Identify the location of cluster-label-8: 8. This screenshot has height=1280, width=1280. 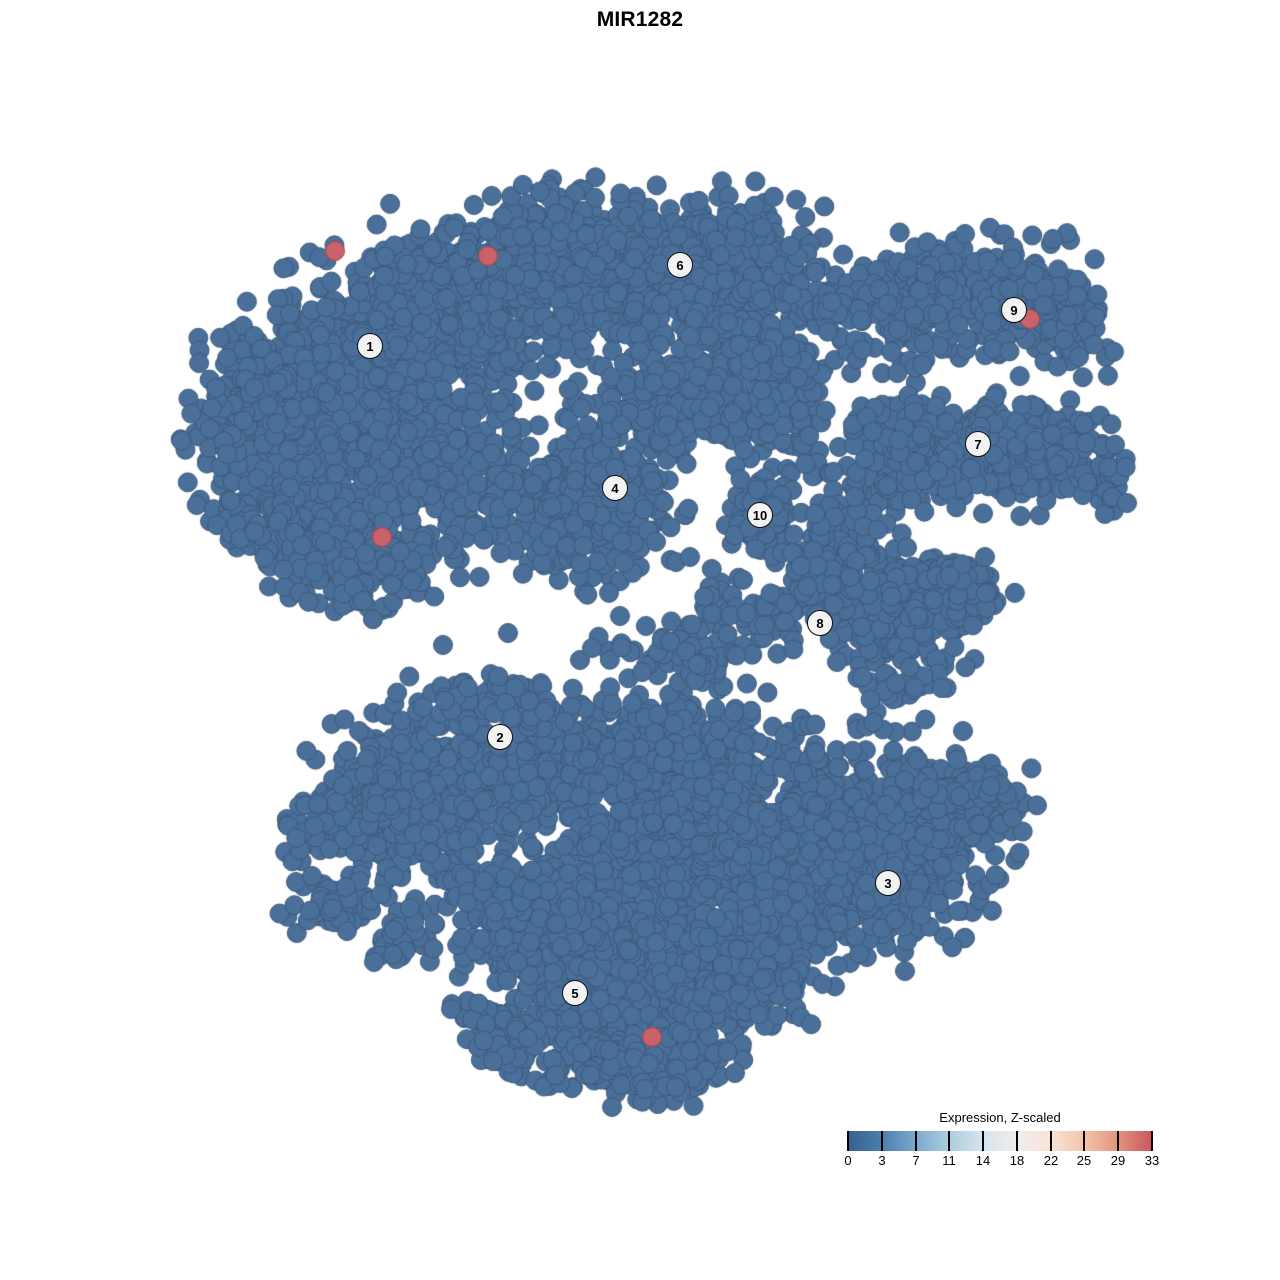
(820, 623).